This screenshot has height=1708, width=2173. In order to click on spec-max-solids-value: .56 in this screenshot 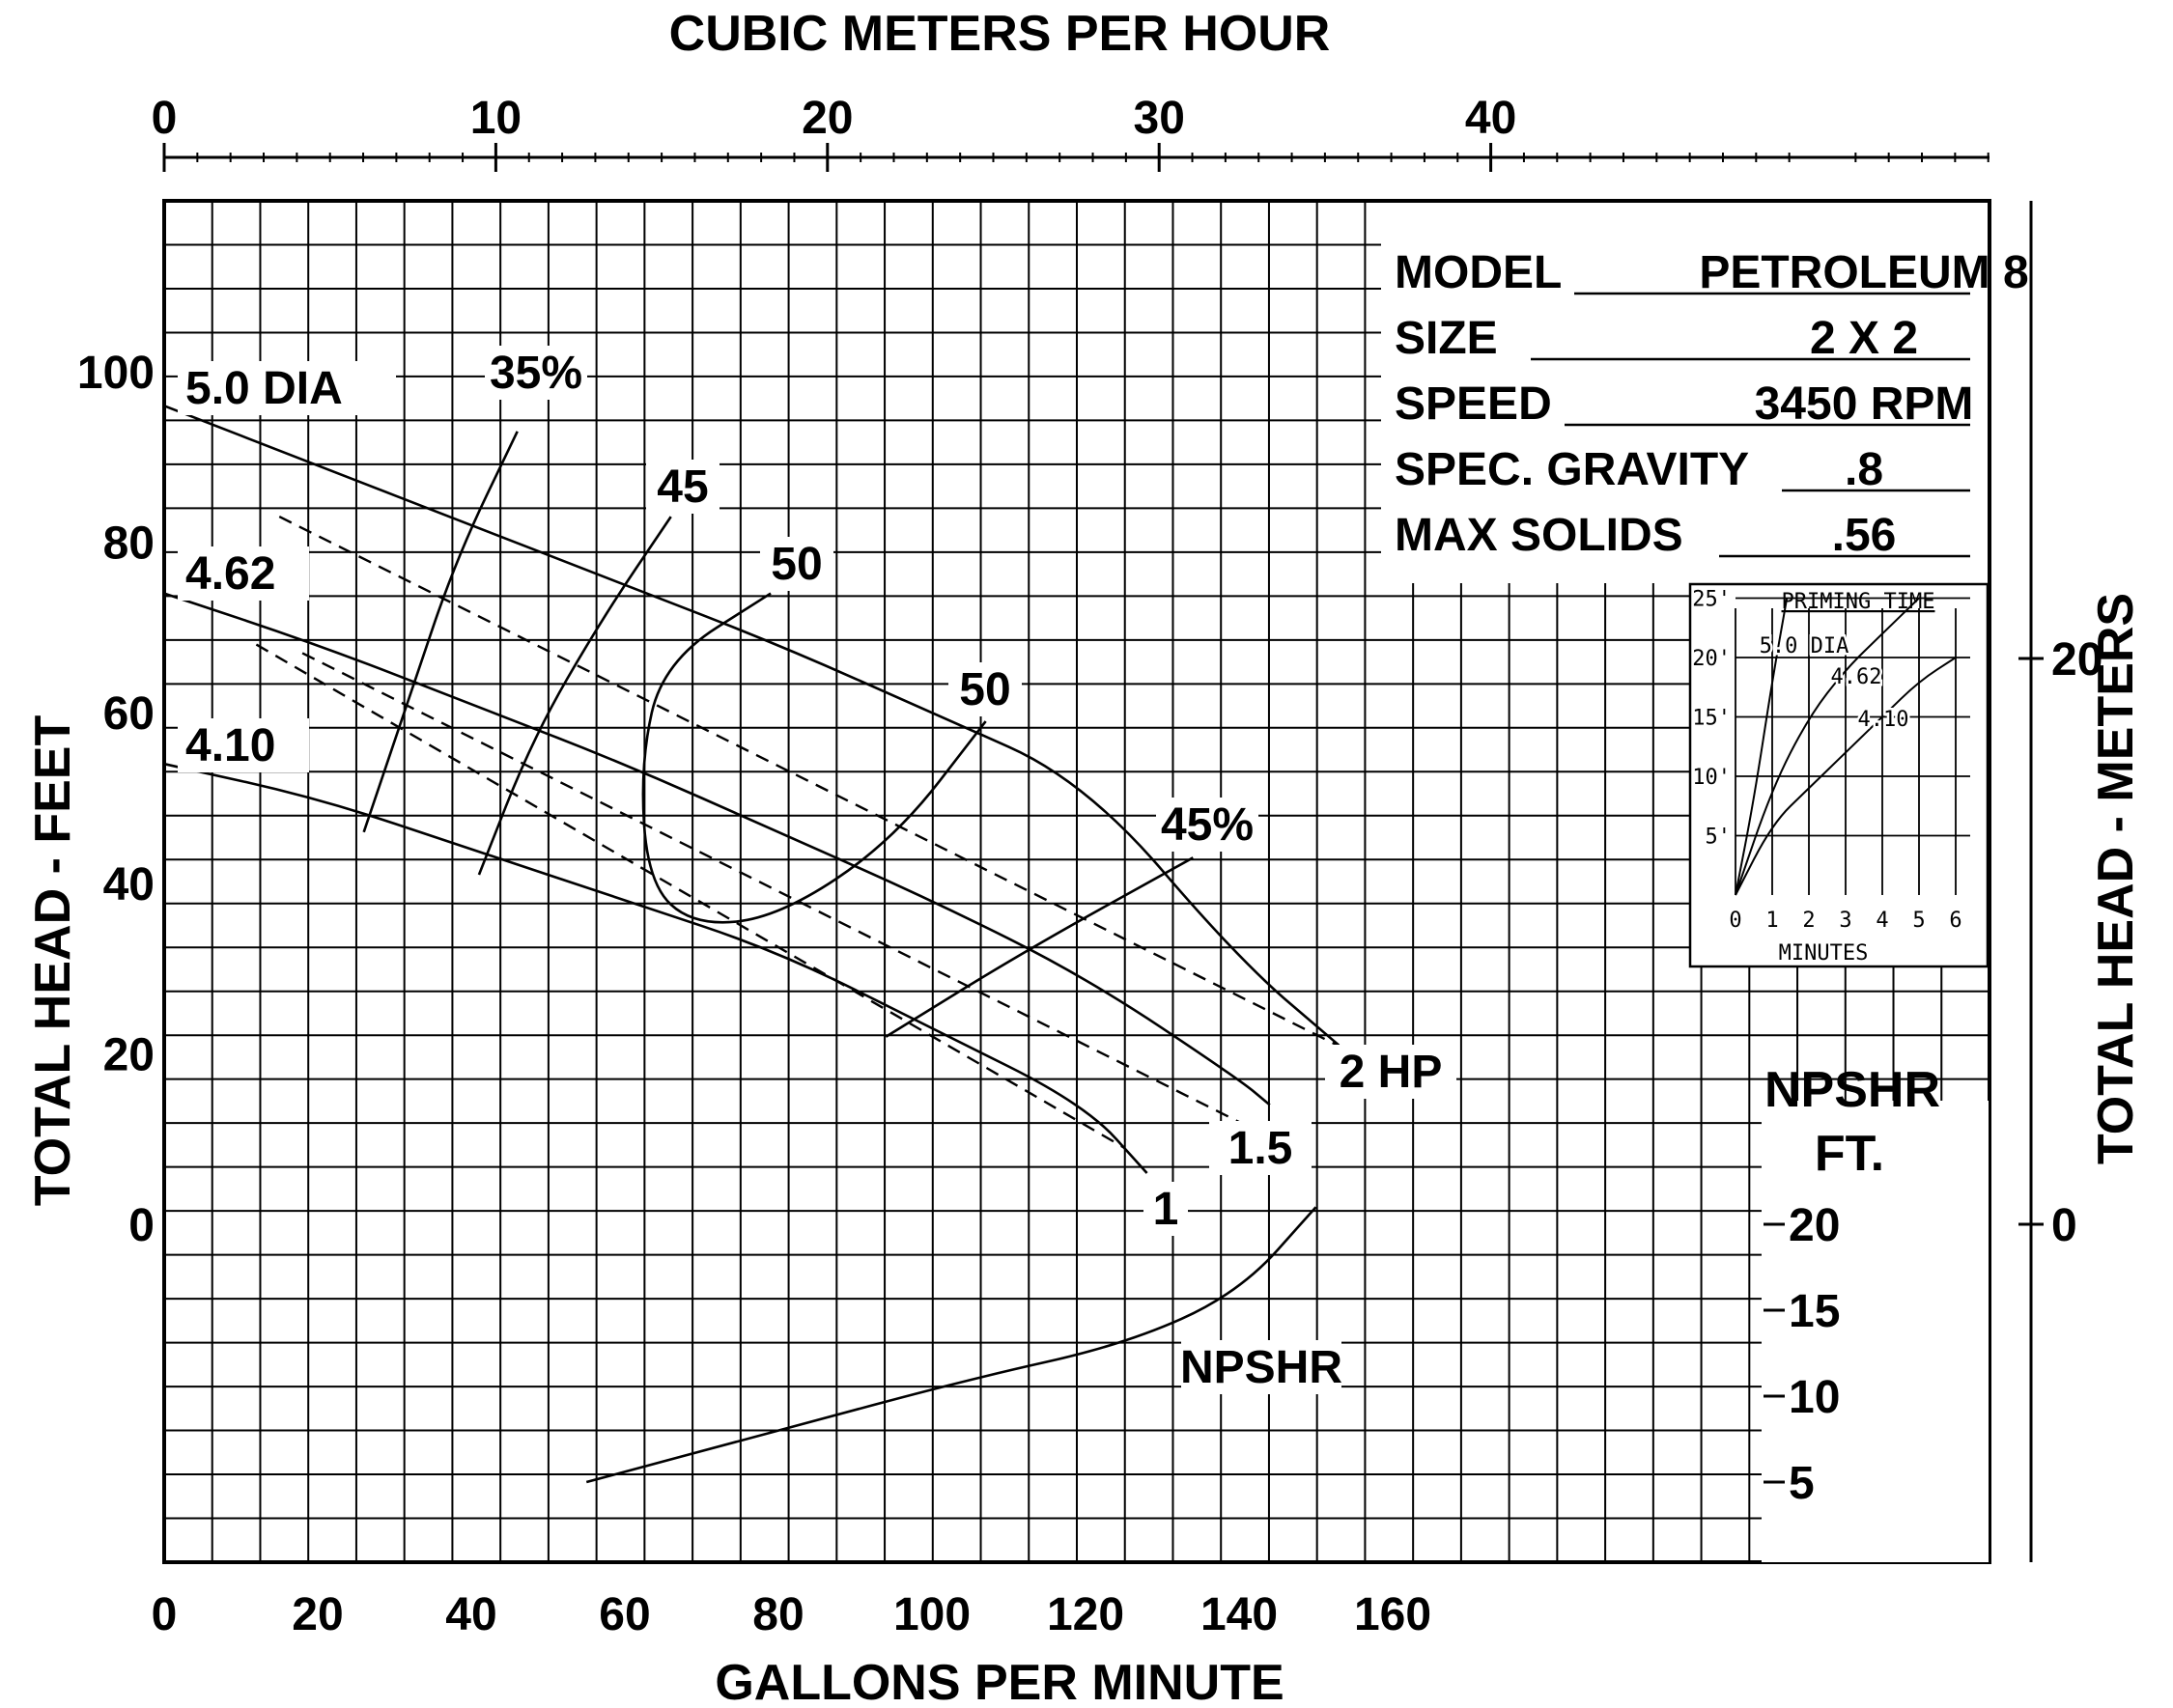, I will do `click(1864, 535)`.